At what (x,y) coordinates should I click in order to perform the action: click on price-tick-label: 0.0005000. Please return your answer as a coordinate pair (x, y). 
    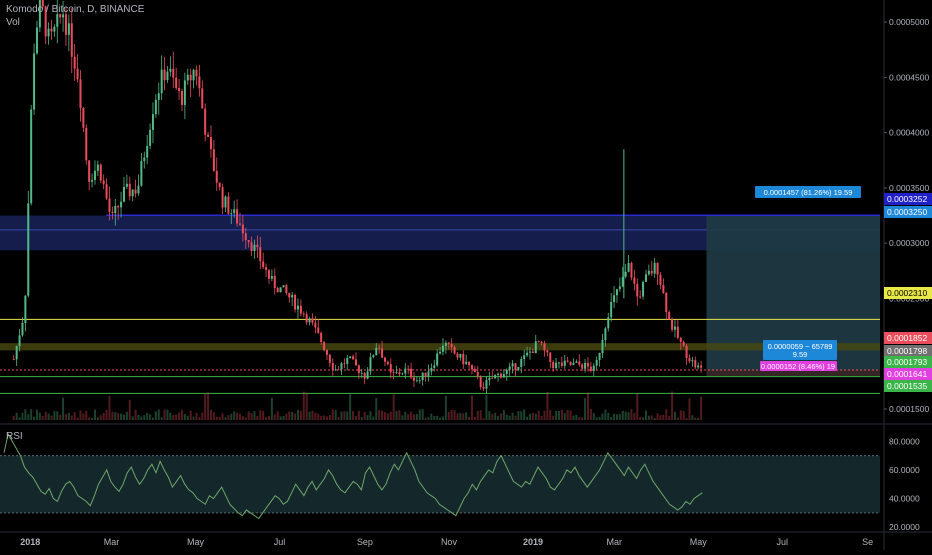
    Looking at the image, I should click on (909, 22).